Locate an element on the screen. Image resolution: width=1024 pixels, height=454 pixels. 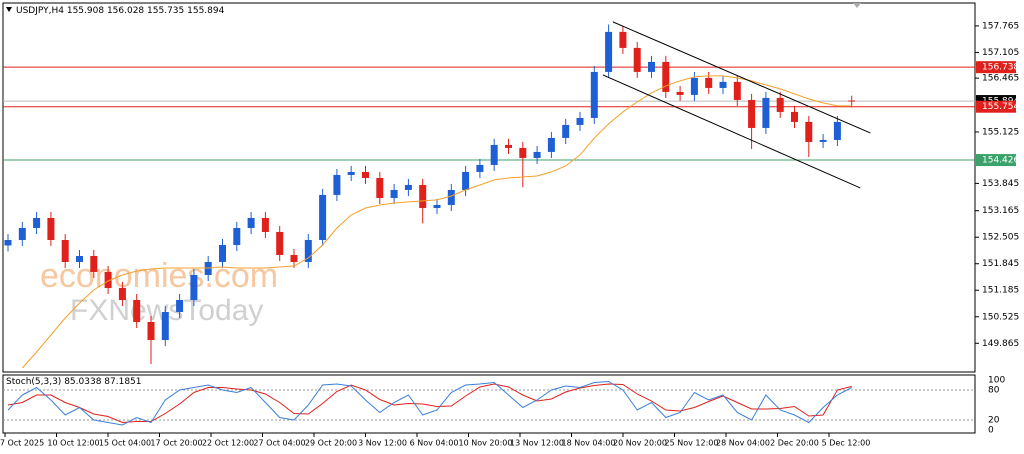
close: 155.894 is located at coordinates (205, 11).